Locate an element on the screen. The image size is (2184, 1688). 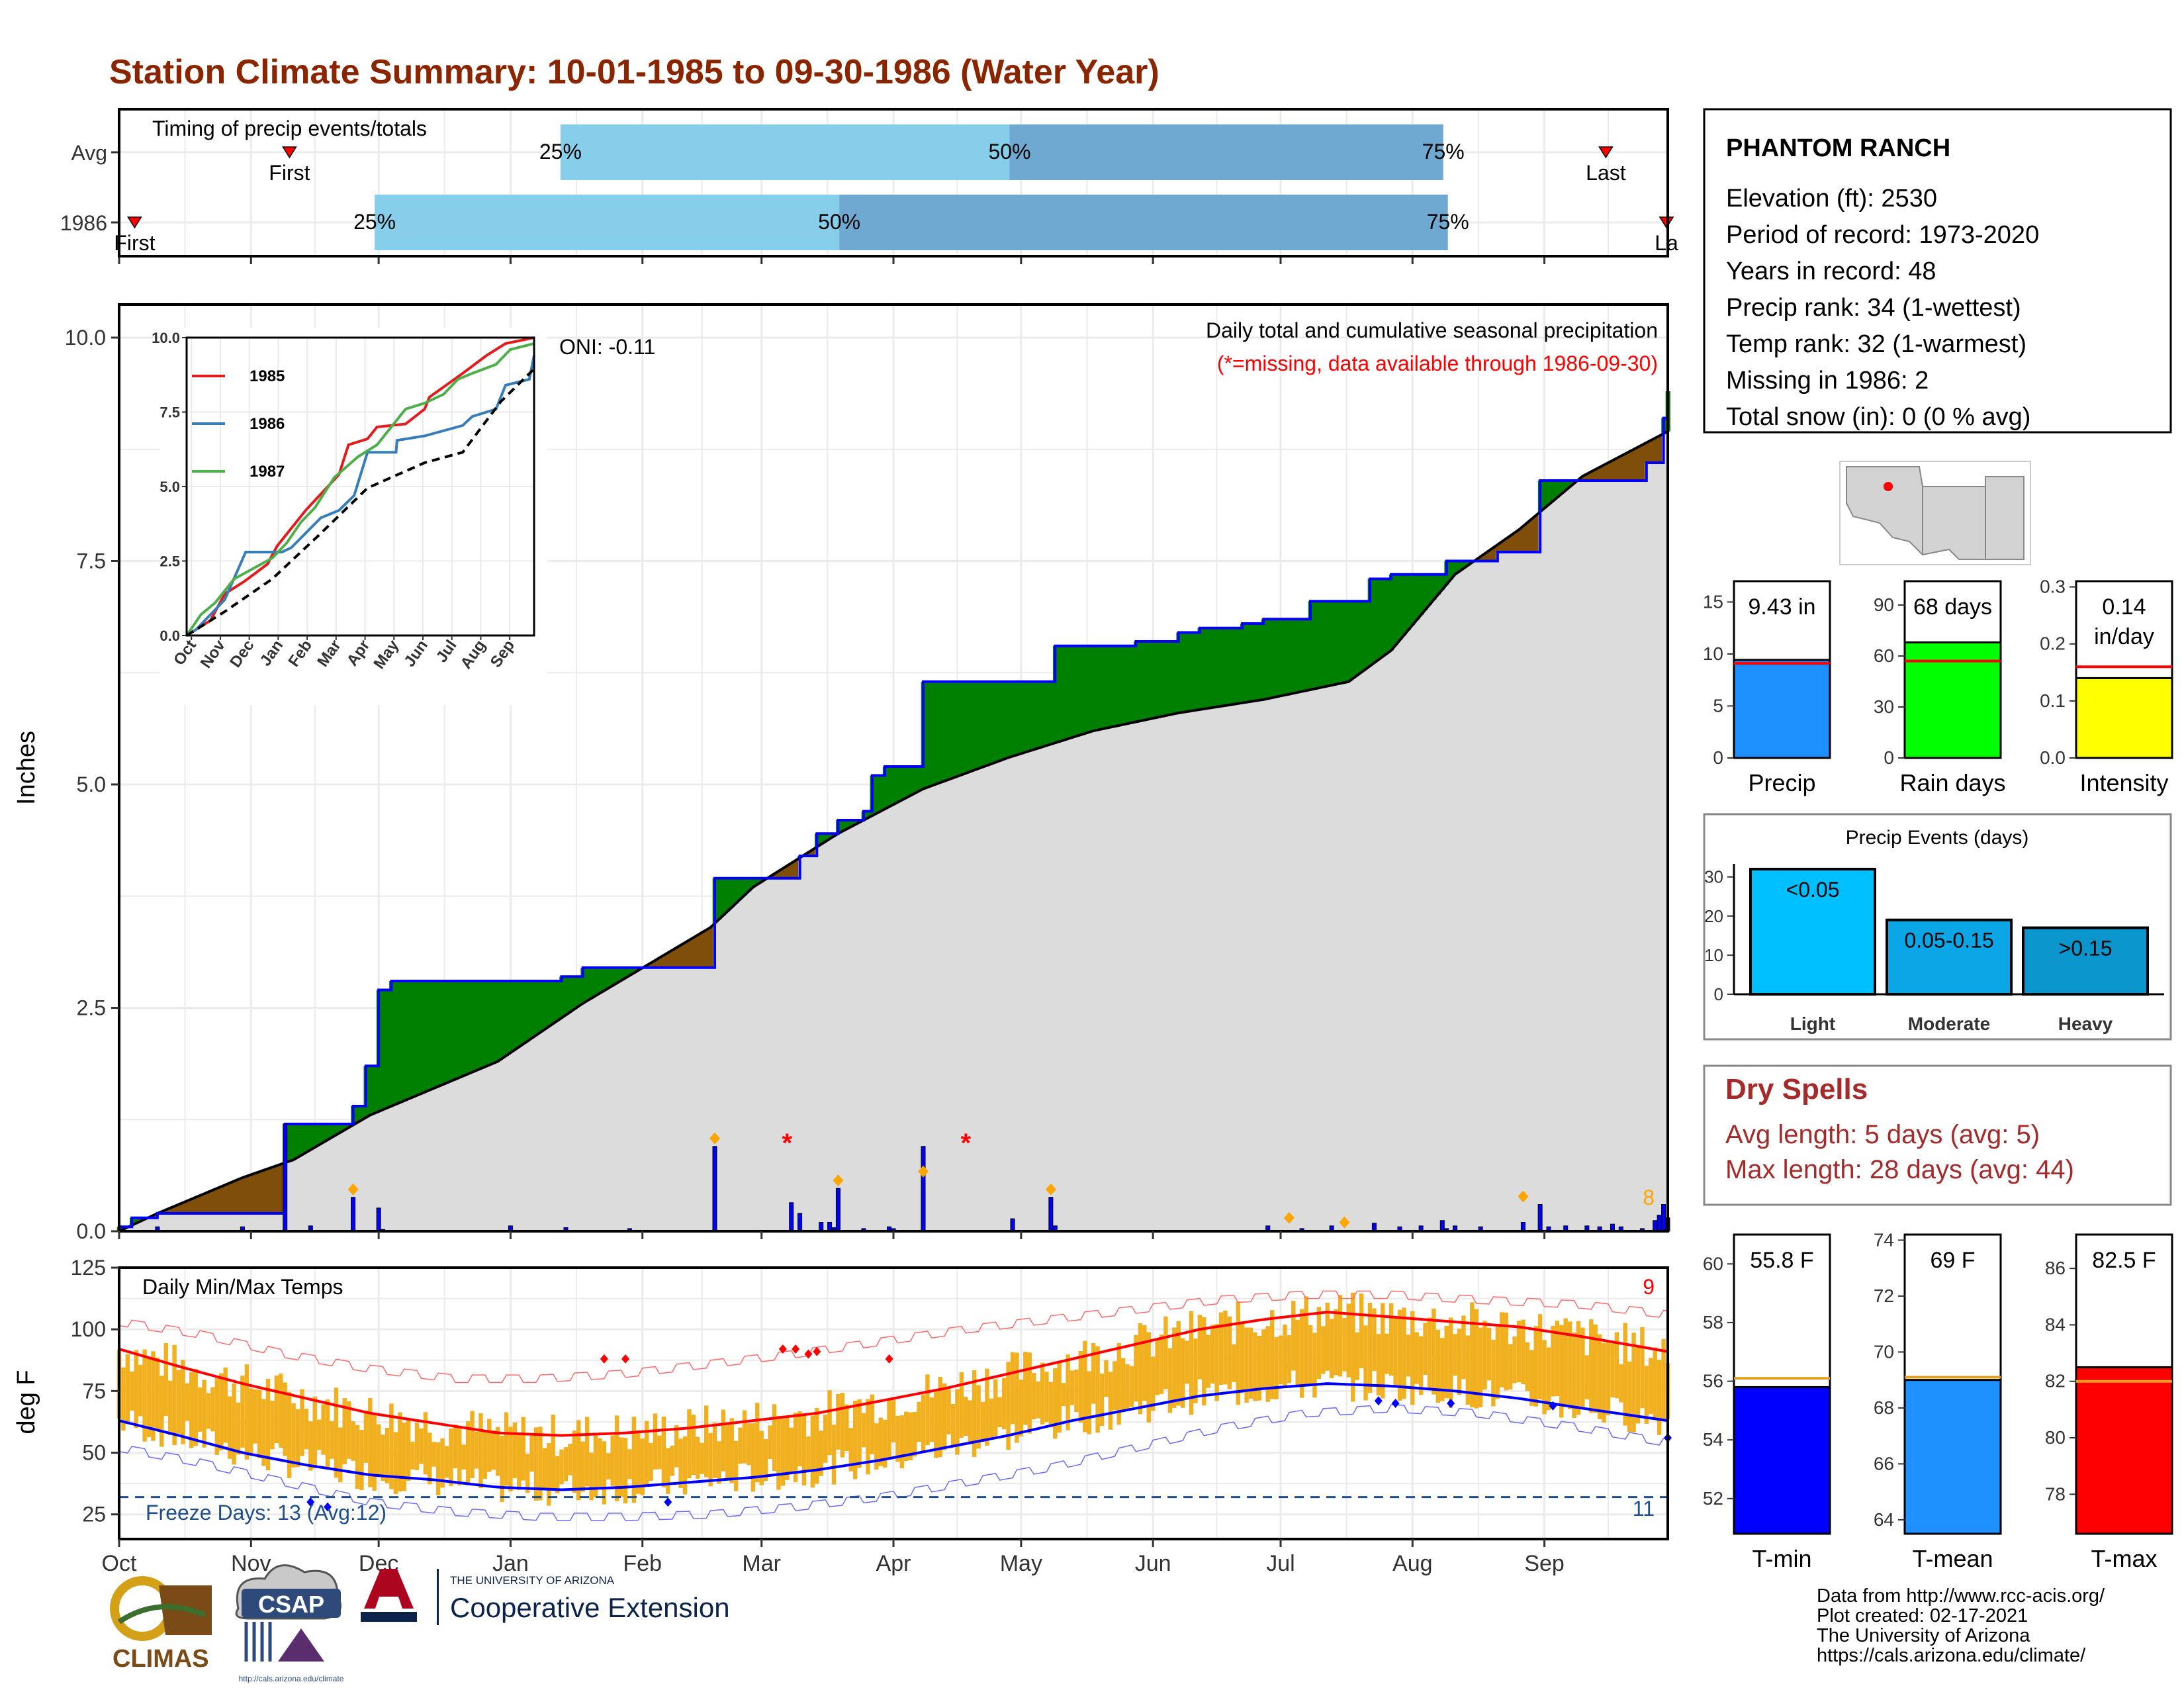
gauge-value-label: 0.14 is located at coordinates (2124, 607).